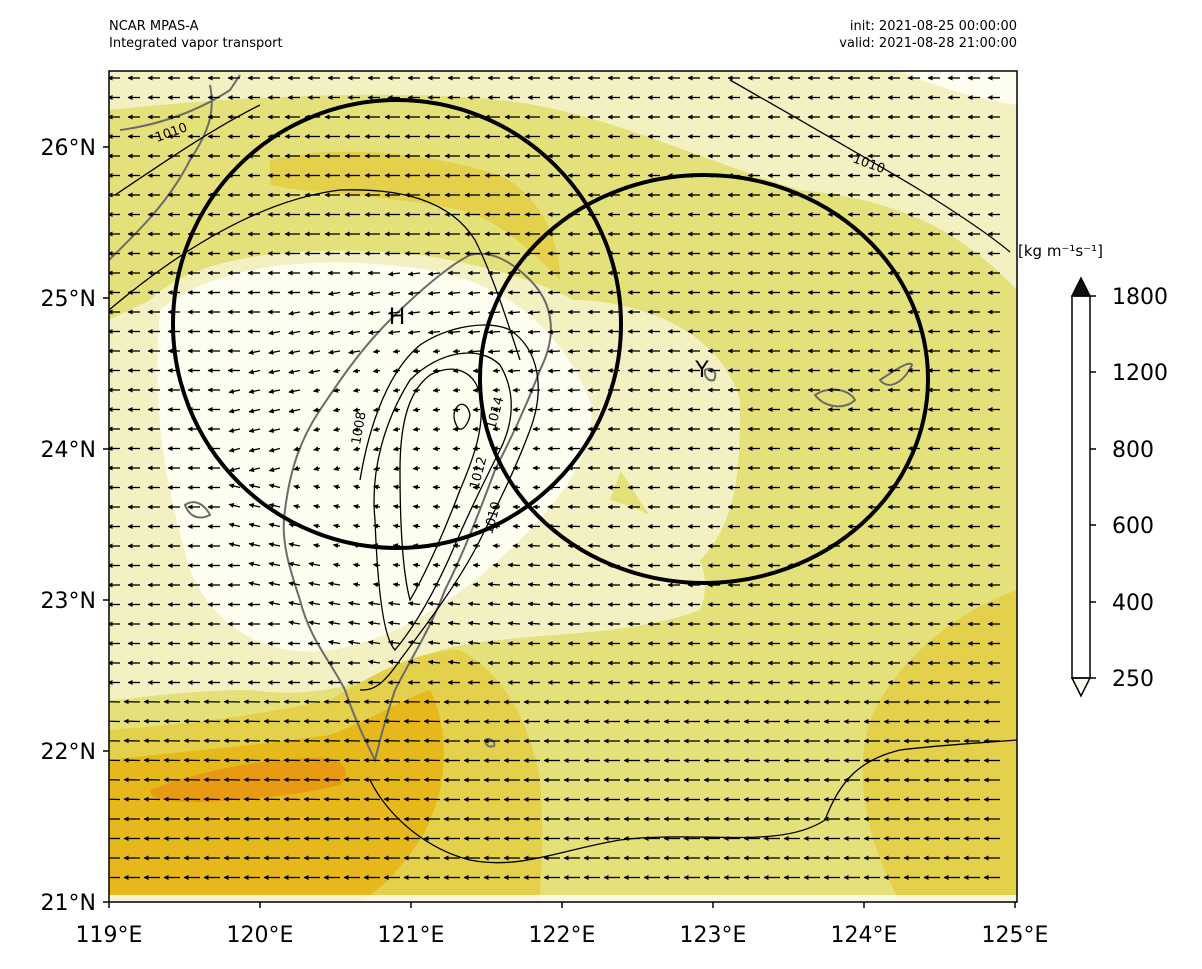  Describe the element at coordinates (933, 26) in the screenshot. I see `init-time: init: 2021-08-25 00:00:00` at that location.